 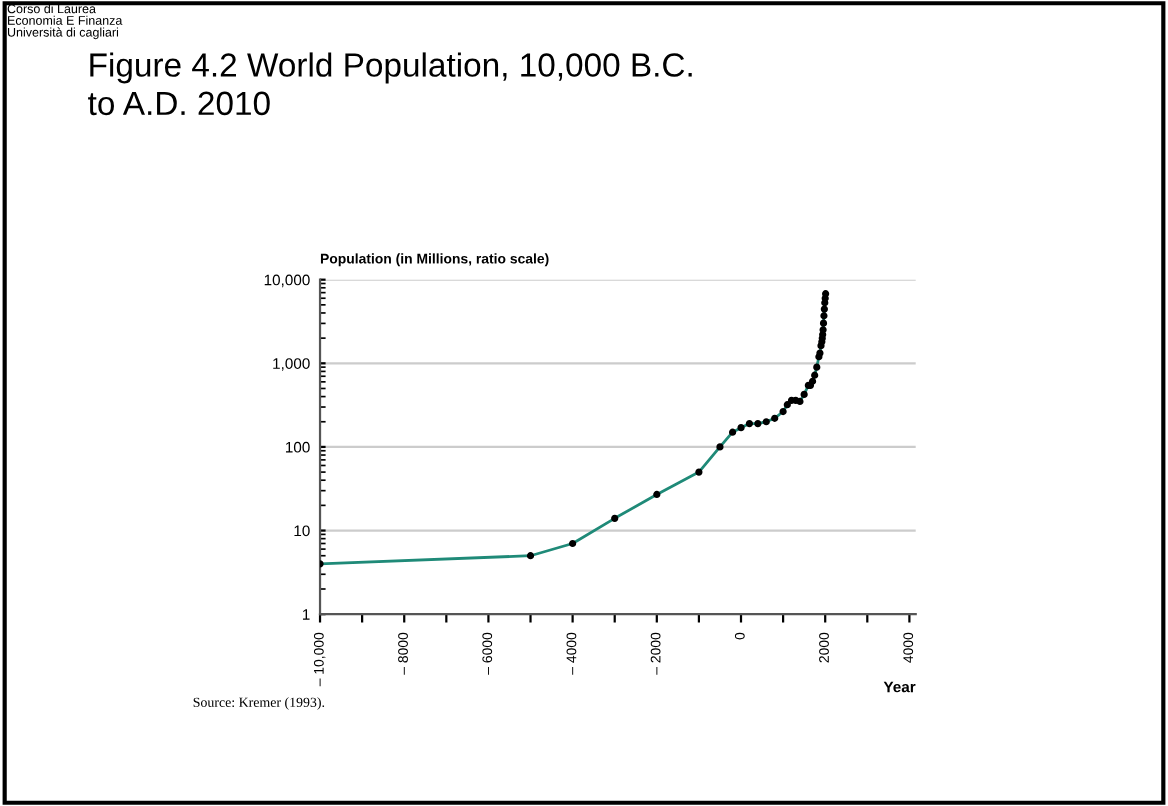 I want to click on chart-title: Figure 4.2 World Population, 10,000 B.C. to A.D. 2010, so click(x=390, y=84).